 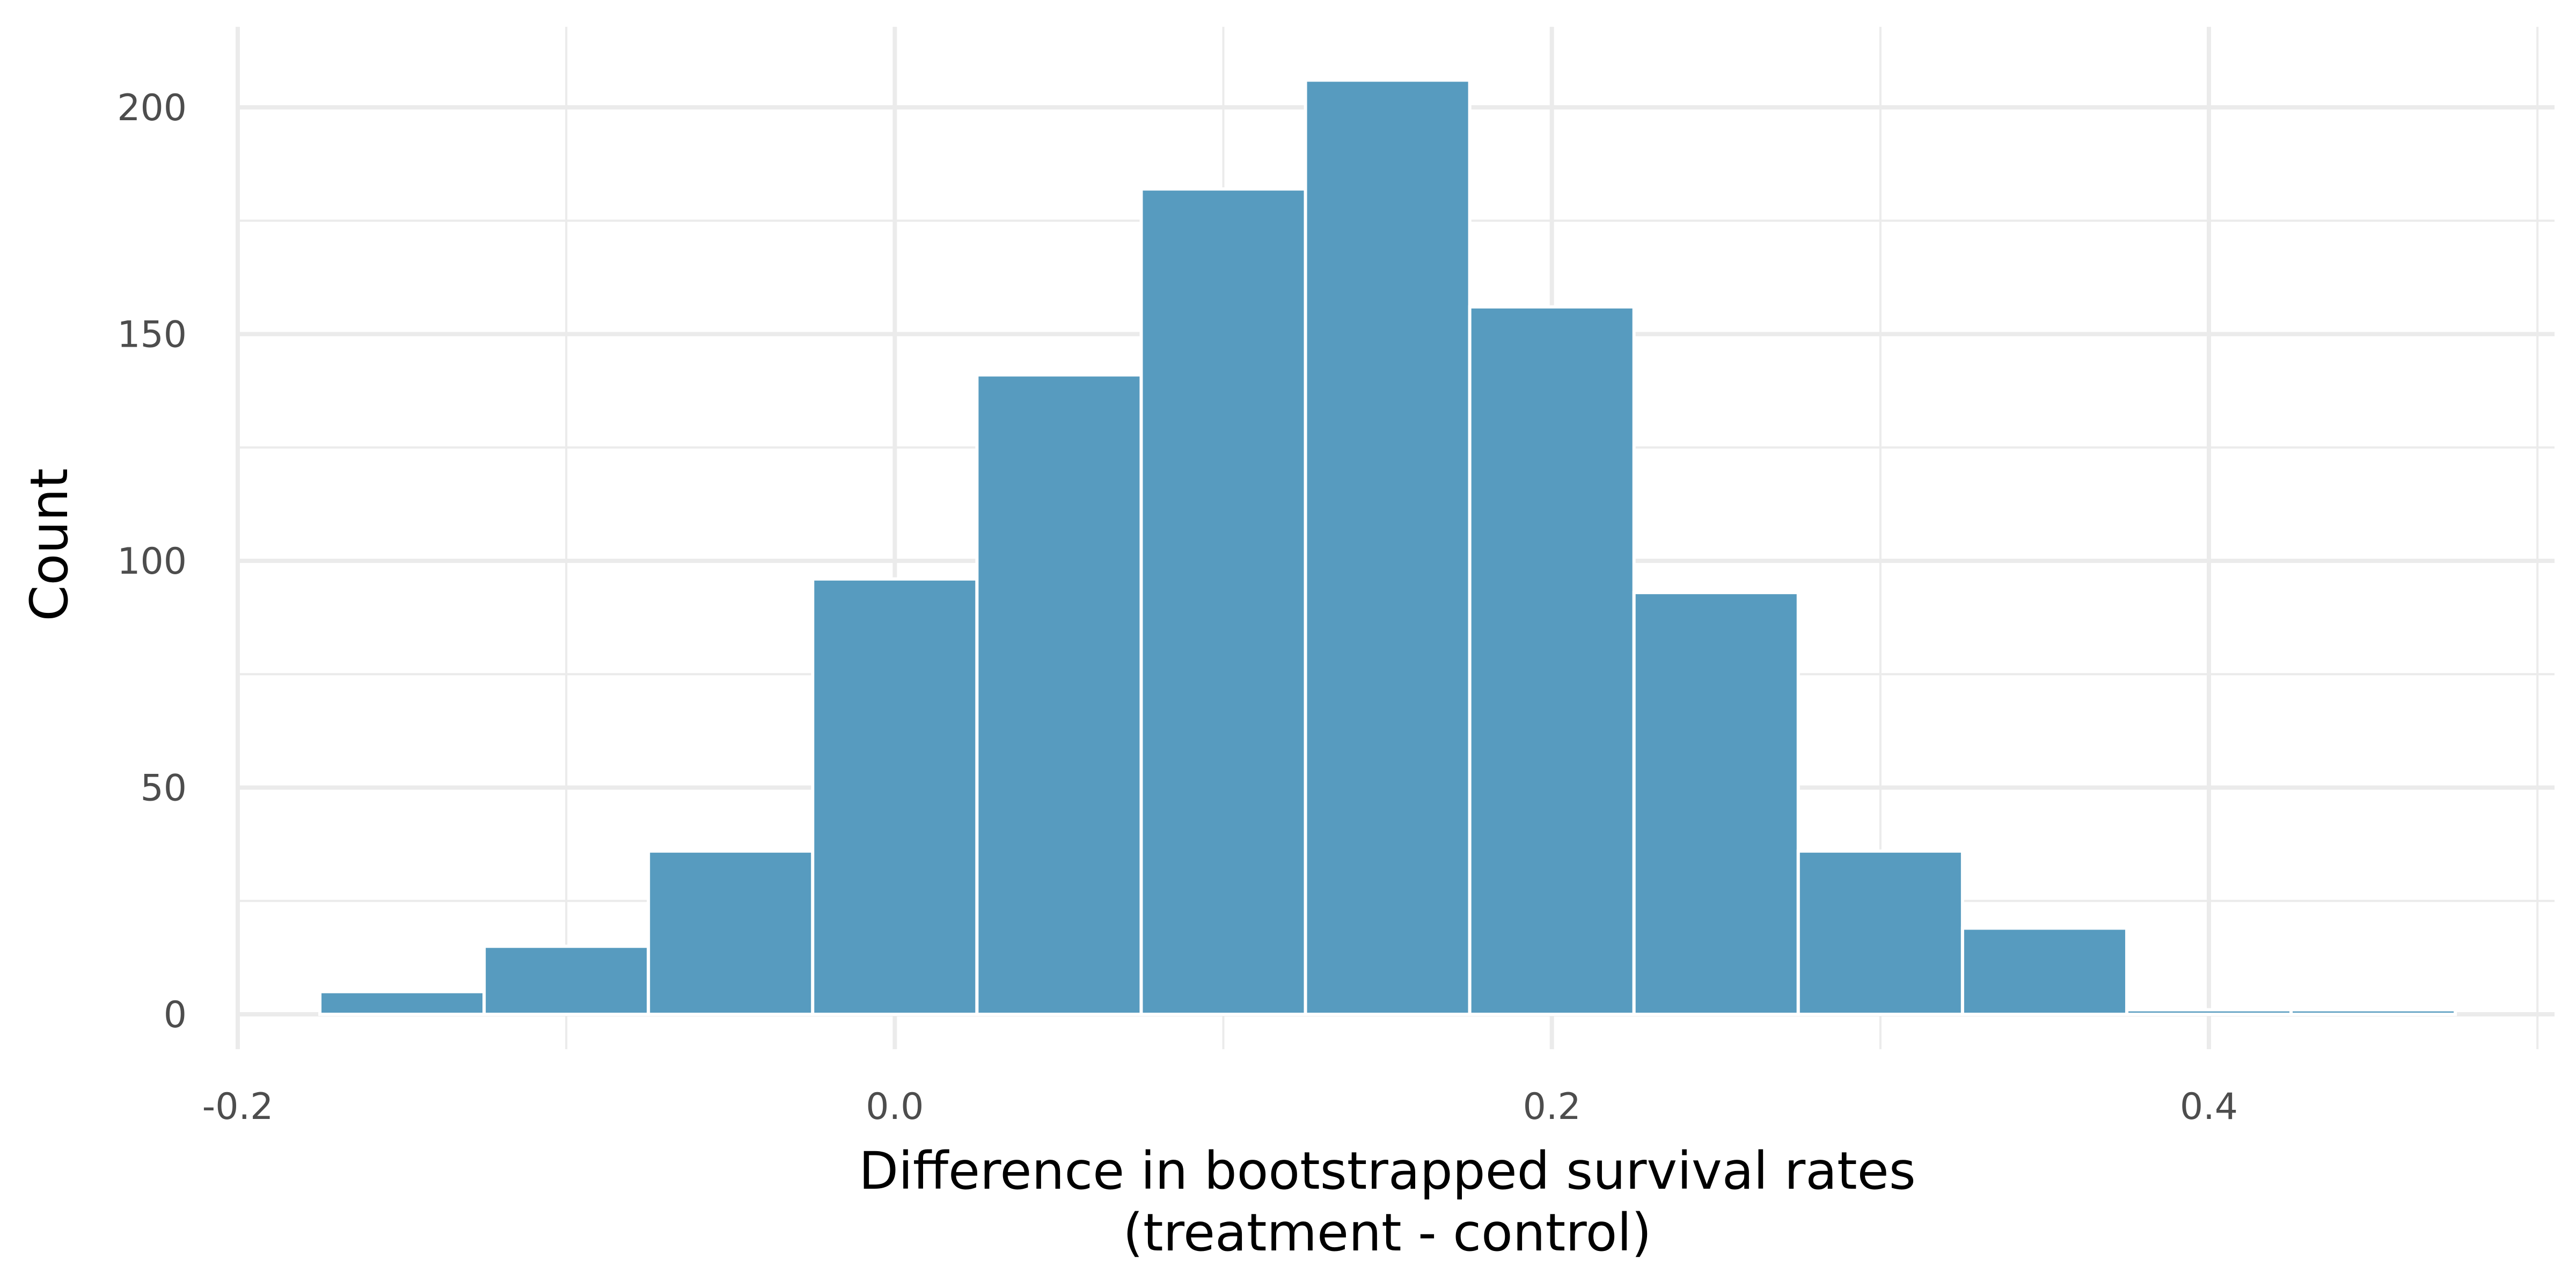 I want to click on x-axis-title-line2: (treatment - control), so click(x=1387, y=1233).